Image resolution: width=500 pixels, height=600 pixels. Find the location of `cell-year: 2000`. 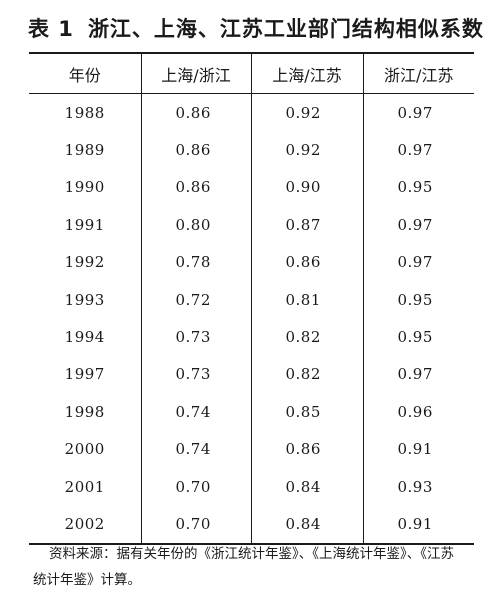

cell-year: 2000 is located at coordinates (84, 449).